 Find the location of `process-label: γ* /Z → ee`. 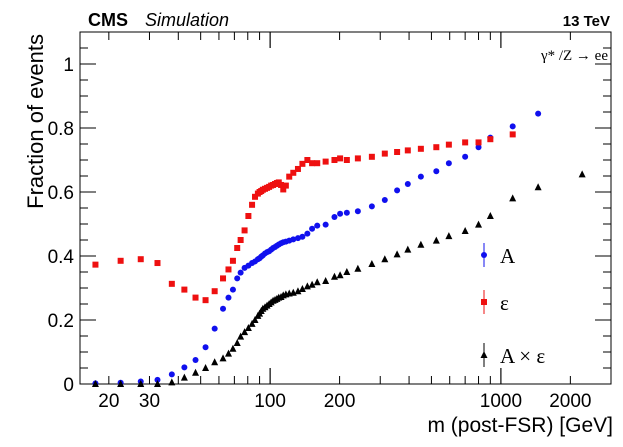

process-label: γ* /Z → ee is located at coordinates (574, 56).